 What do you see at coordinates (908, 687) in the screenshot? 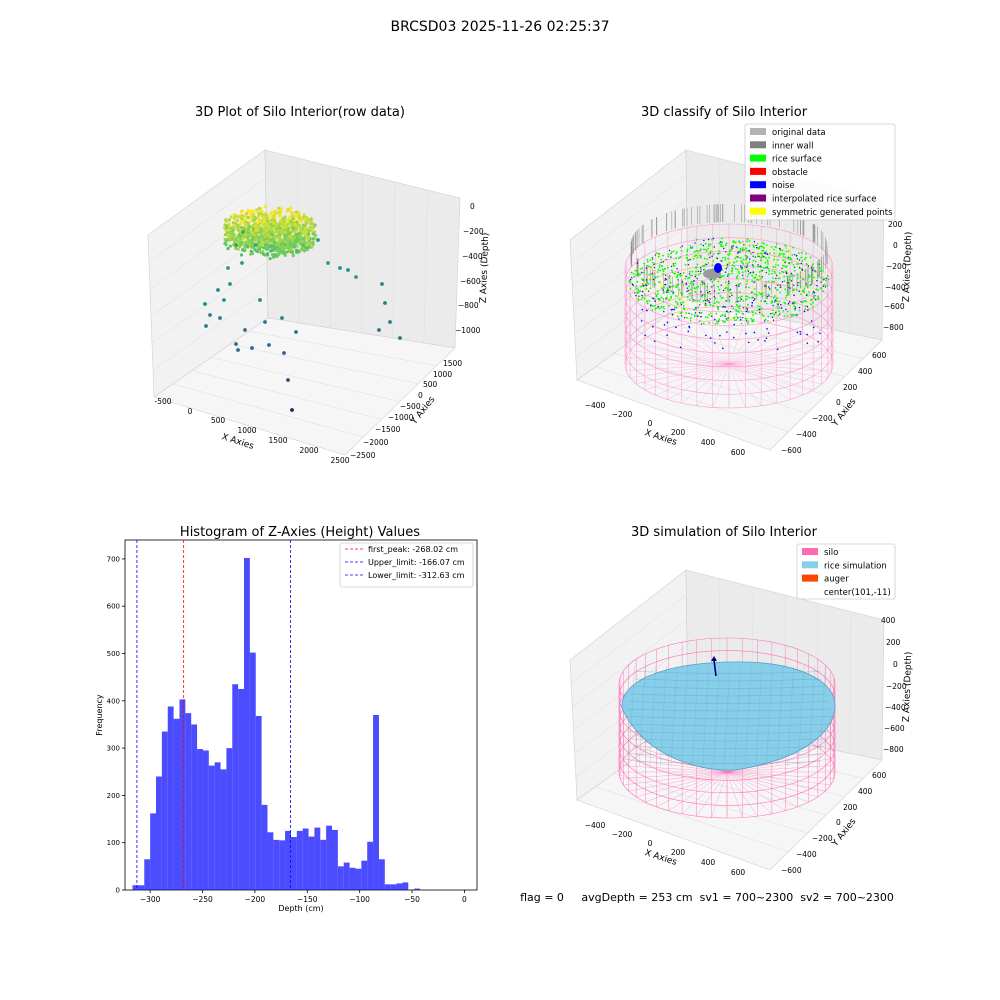
I see `simulation-z-axis-label: Z Axies (Depth)` at bounding box center [908, 687].